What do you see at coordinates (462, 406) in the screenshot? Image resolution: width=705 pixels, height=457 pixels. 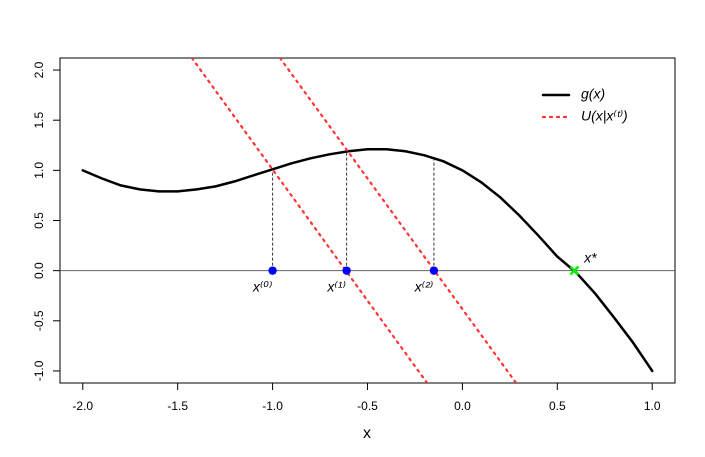 I see `x-tick-label: 0.0` at bounding box center [462, 406].